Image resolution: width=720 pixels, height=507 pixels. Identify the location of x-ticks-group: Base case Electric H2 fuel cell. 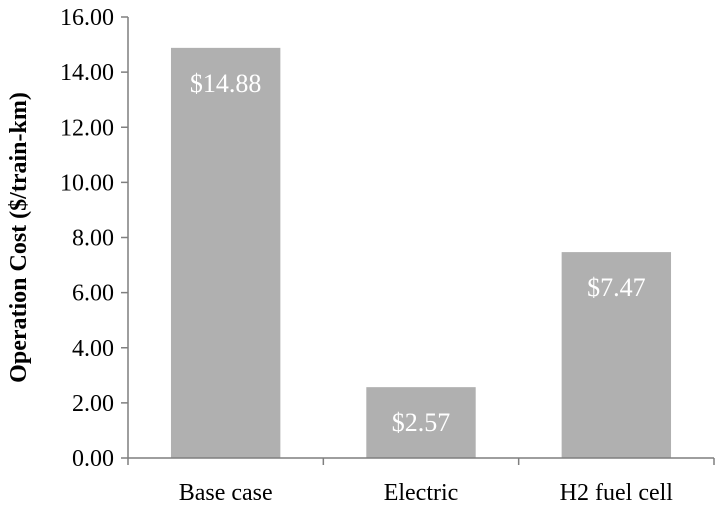
(421, 482).